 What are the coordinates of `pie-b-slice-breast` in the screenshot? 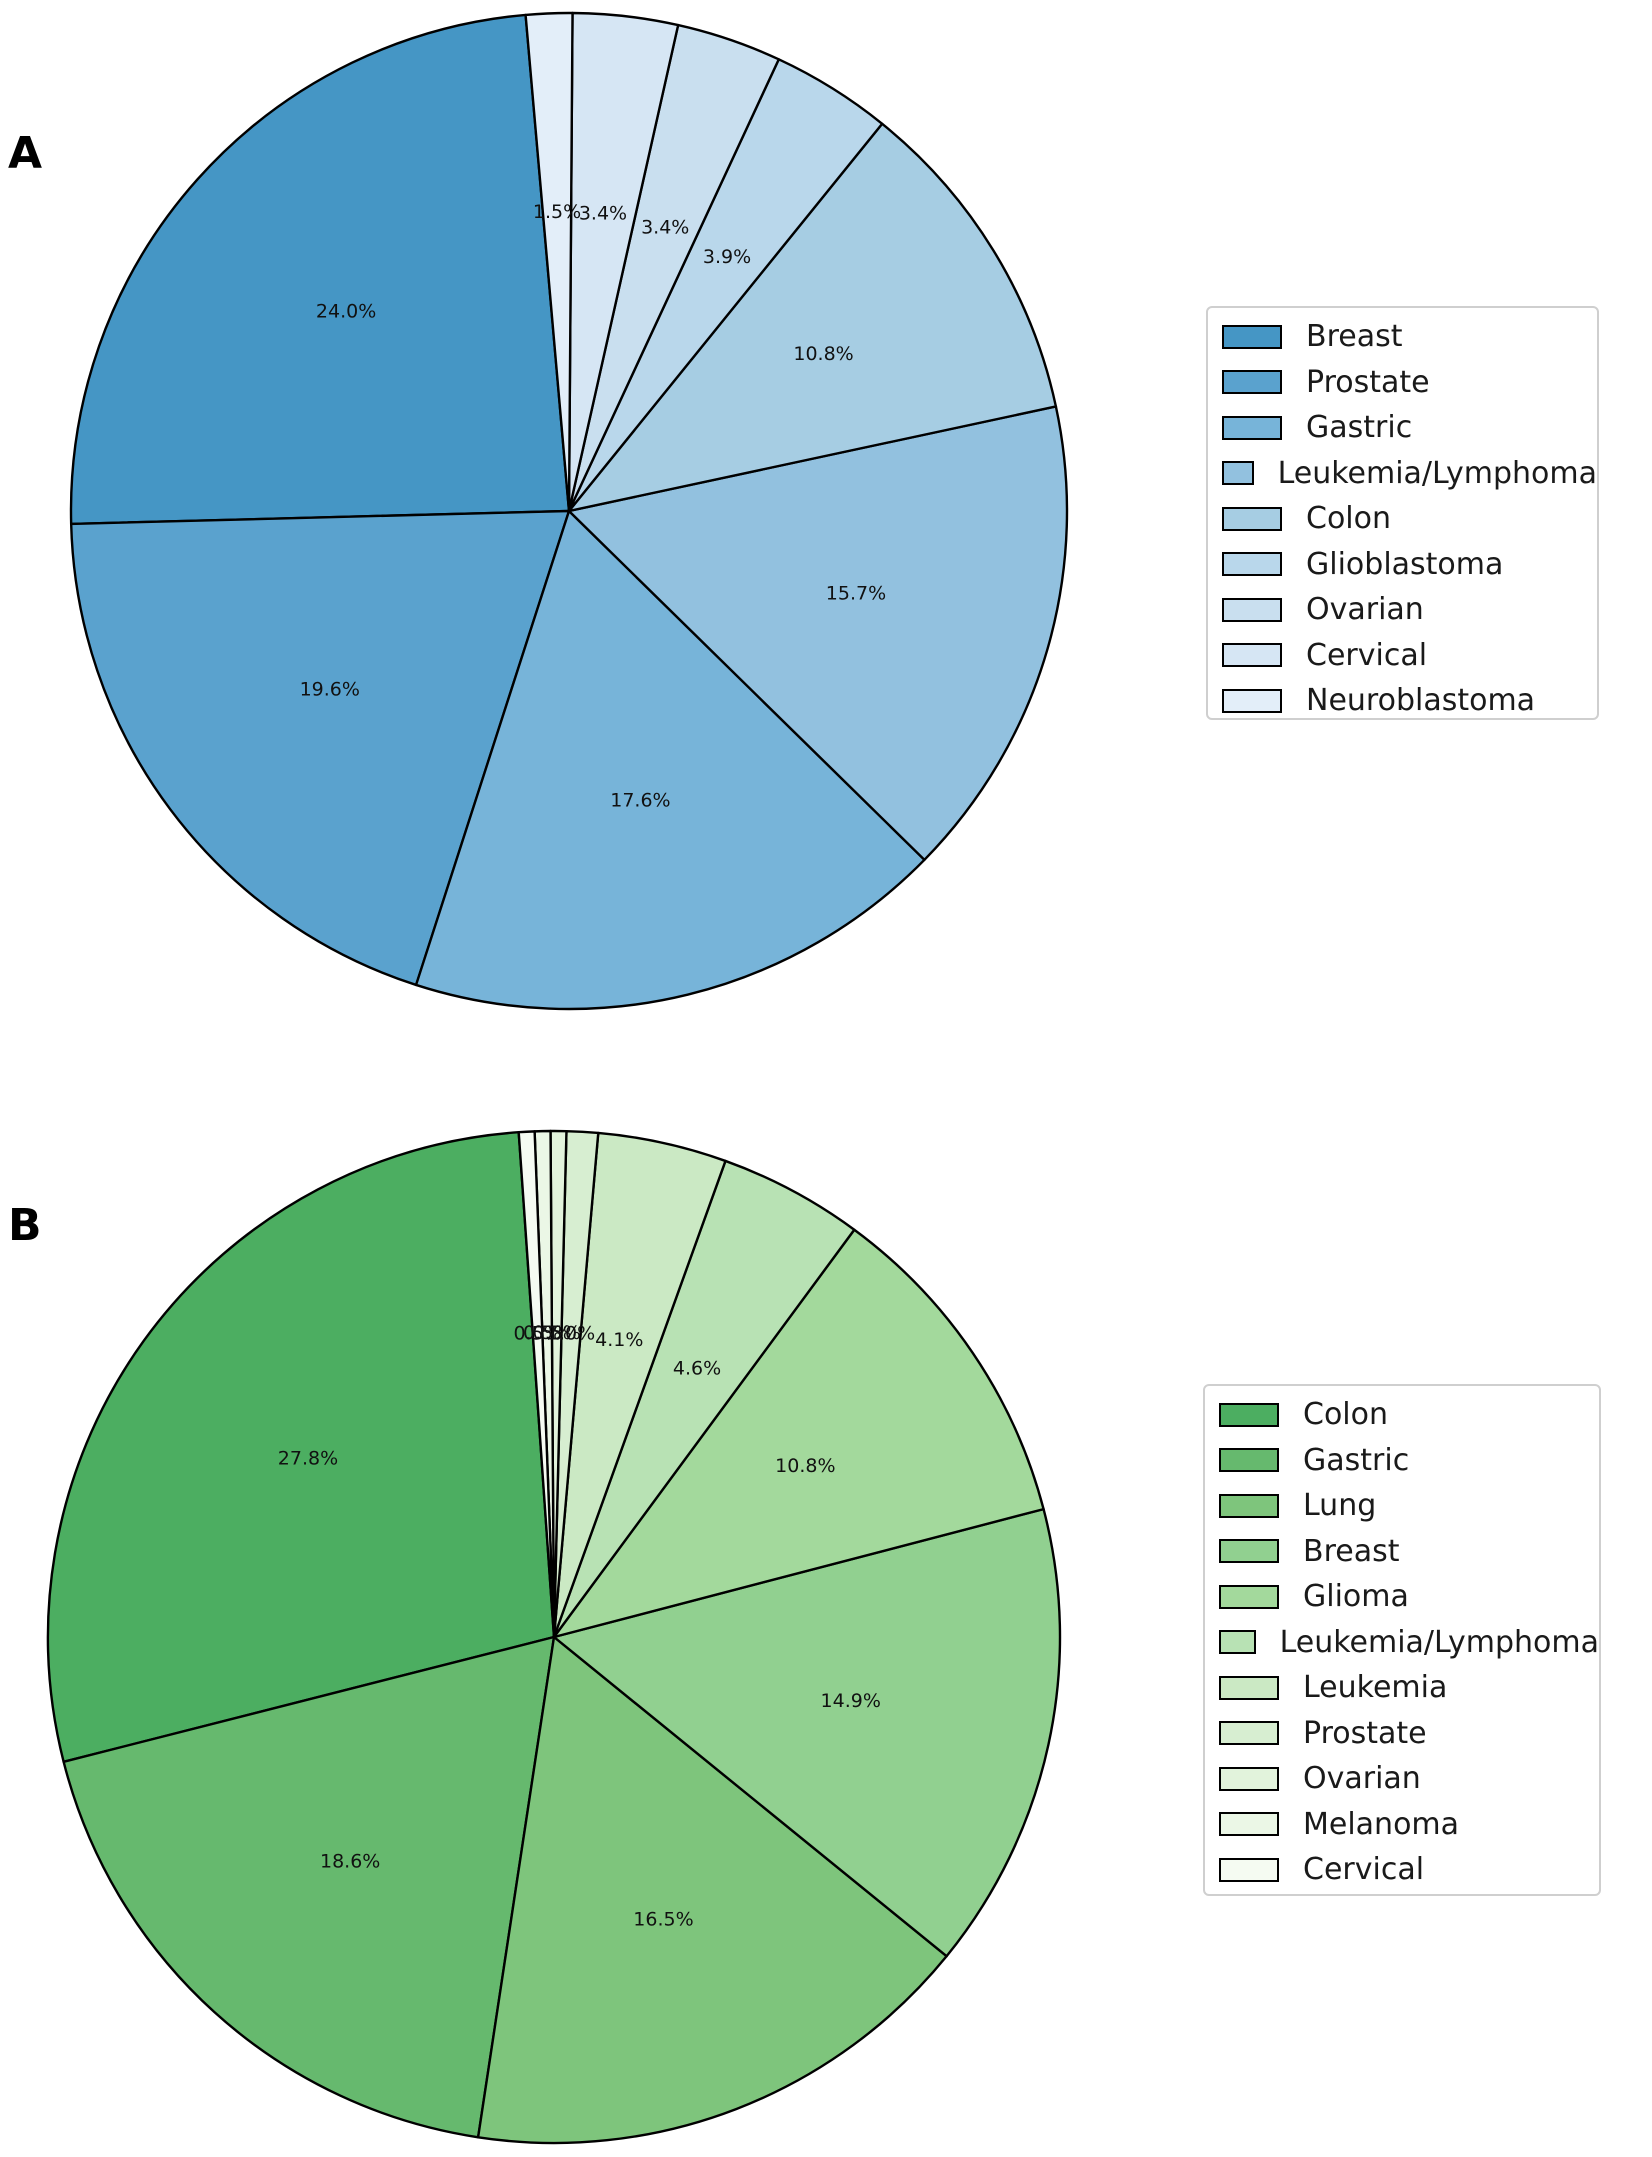 It's located at (807, 1732).